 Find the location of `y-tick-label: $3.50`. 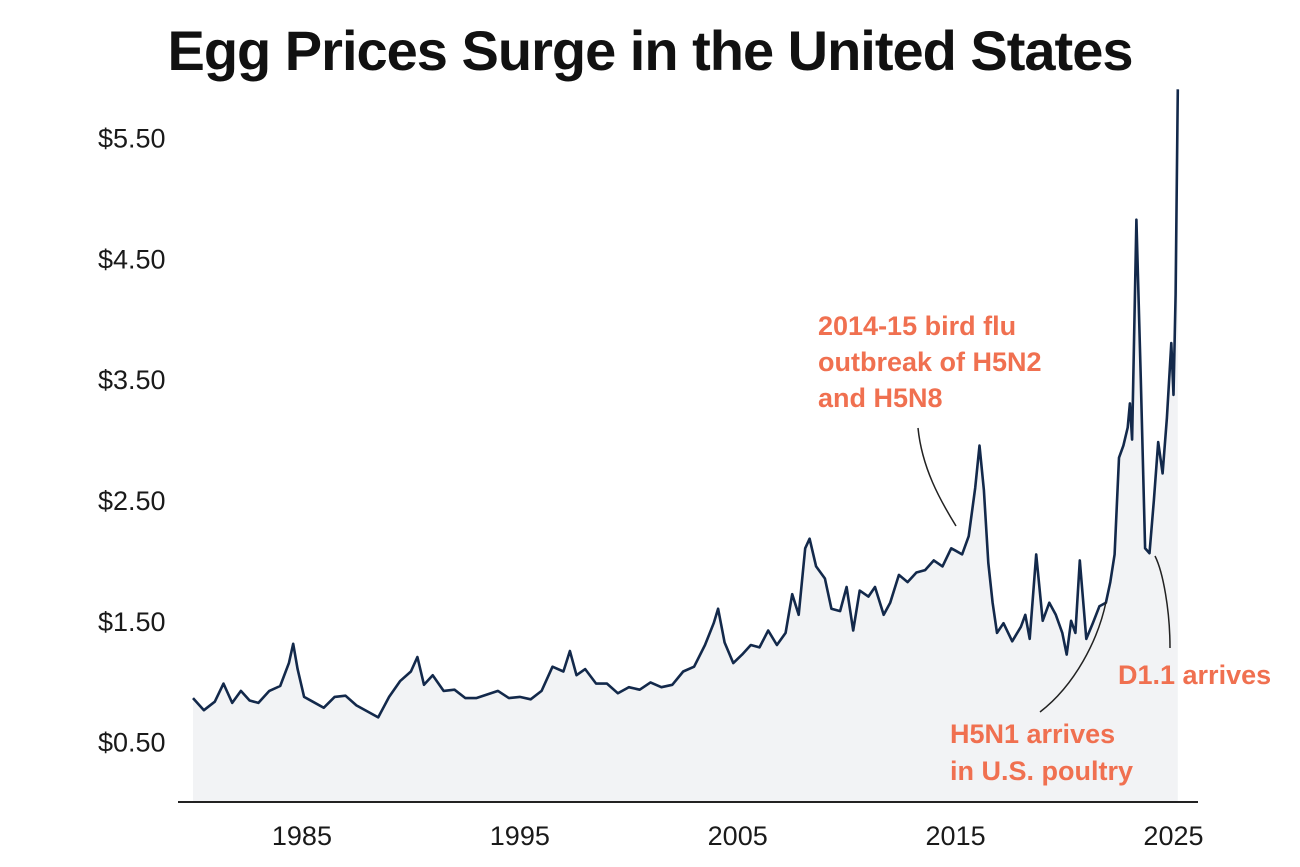

y-tick-label: $3.50 is located at coordinates (132, 380).